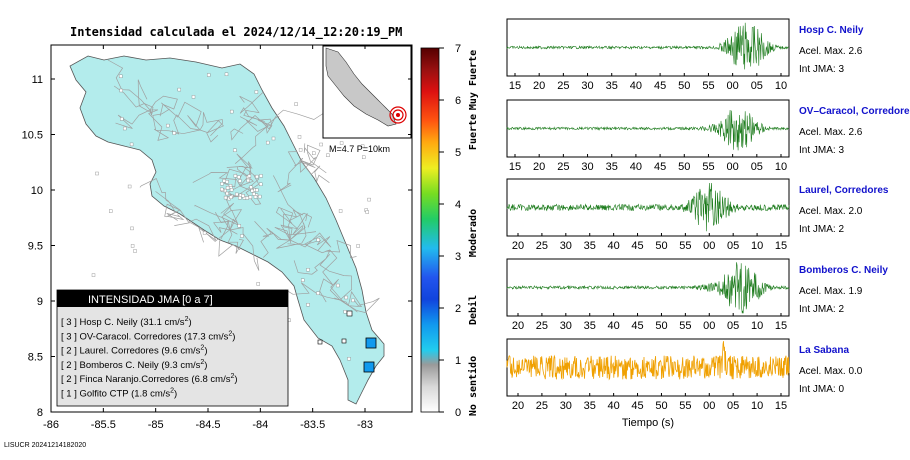  Describe the element at coordinates (458, 413) in the screenshot. I see `colorbar-tick-label: 0` at that location.